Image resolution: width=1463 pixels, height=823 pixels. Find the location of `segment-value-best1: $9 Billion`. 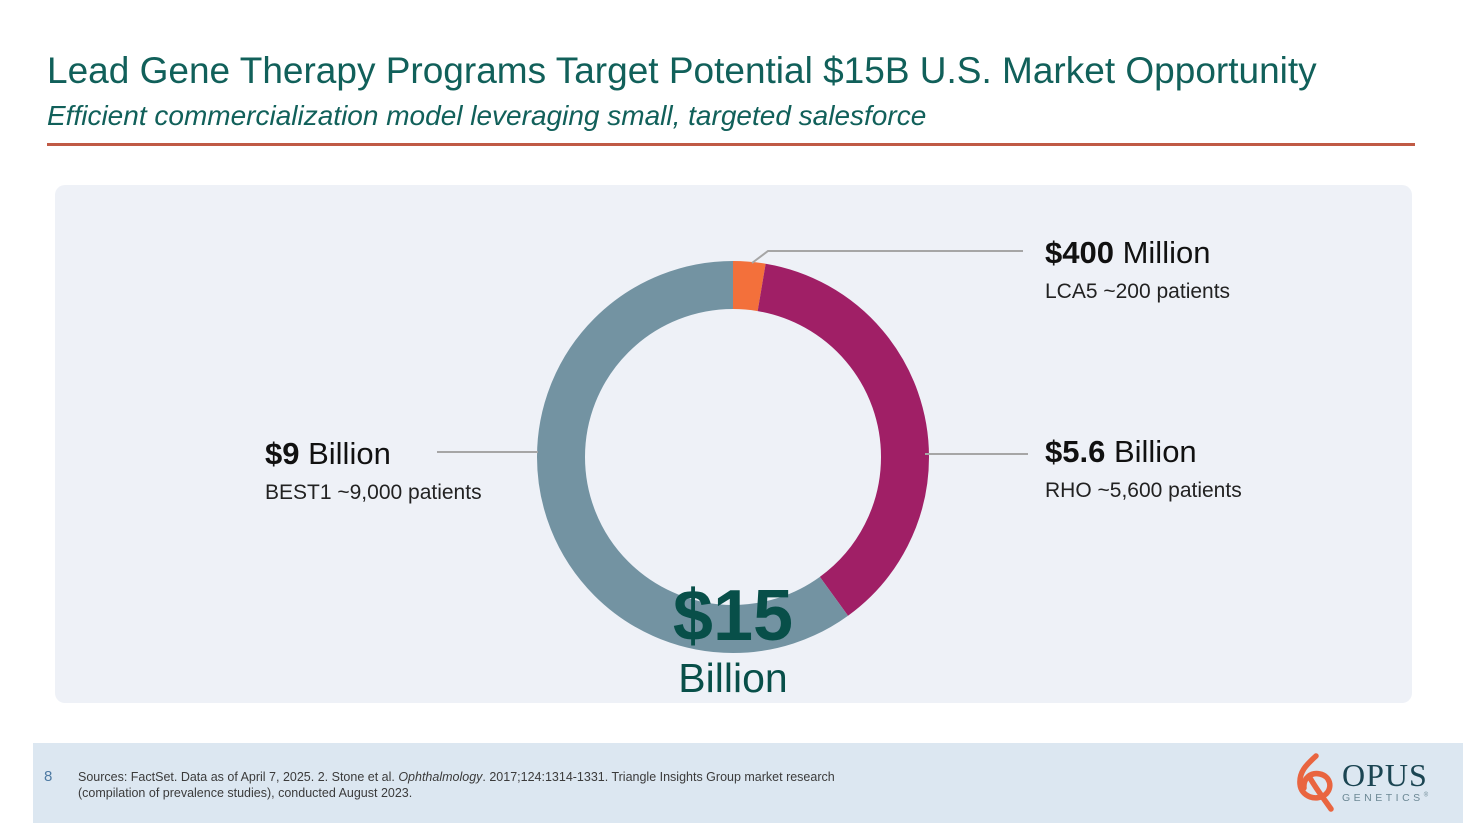

segment-value-best1: $9 Billion is located at coordinates (373, 454).